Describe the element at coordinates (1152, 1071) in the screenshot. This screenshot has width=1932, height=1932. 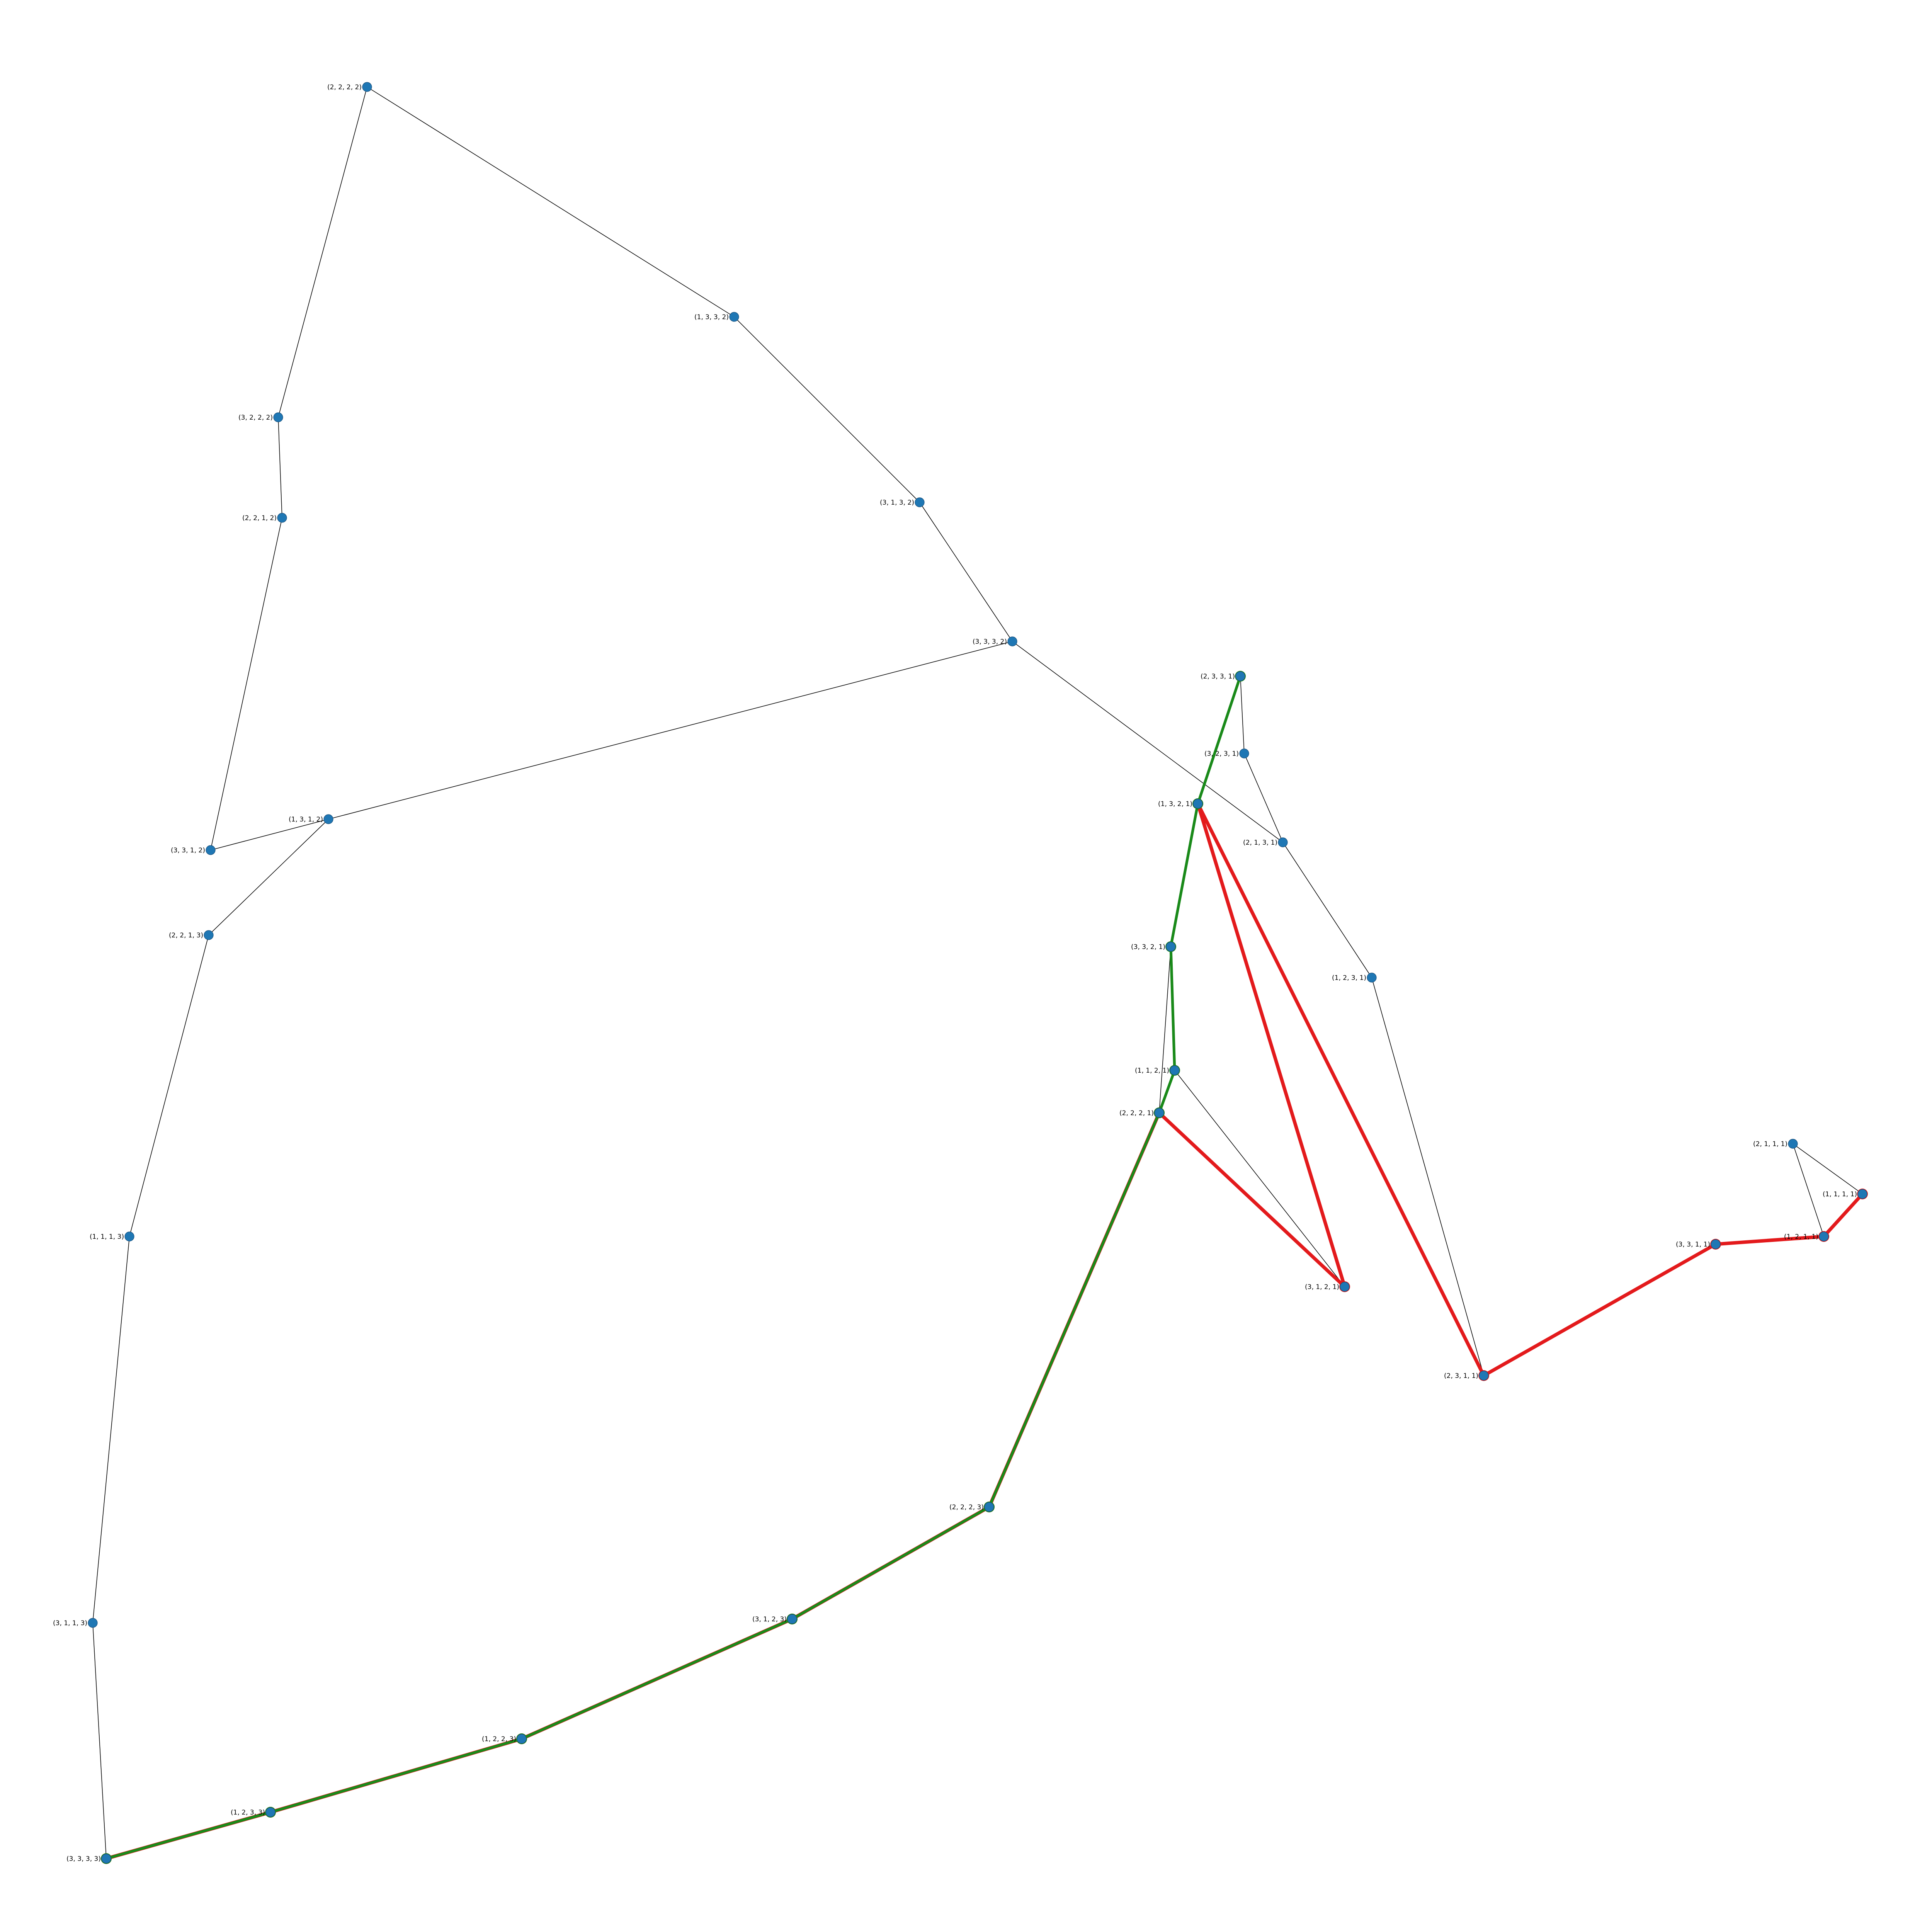
I see `node-label: (1, 1, 2, 1)` at that location.